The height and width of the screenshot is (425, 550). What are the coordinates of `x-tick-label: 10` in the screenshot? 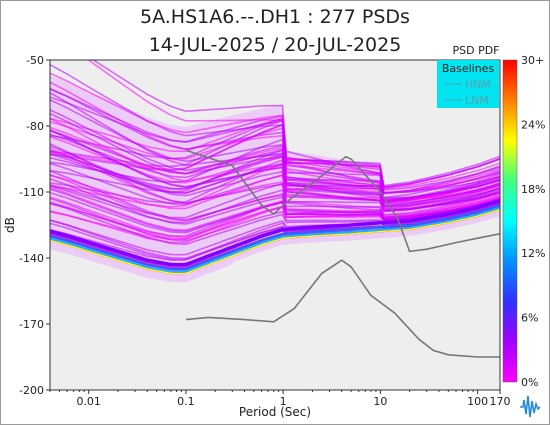 It's located at (380, 401).